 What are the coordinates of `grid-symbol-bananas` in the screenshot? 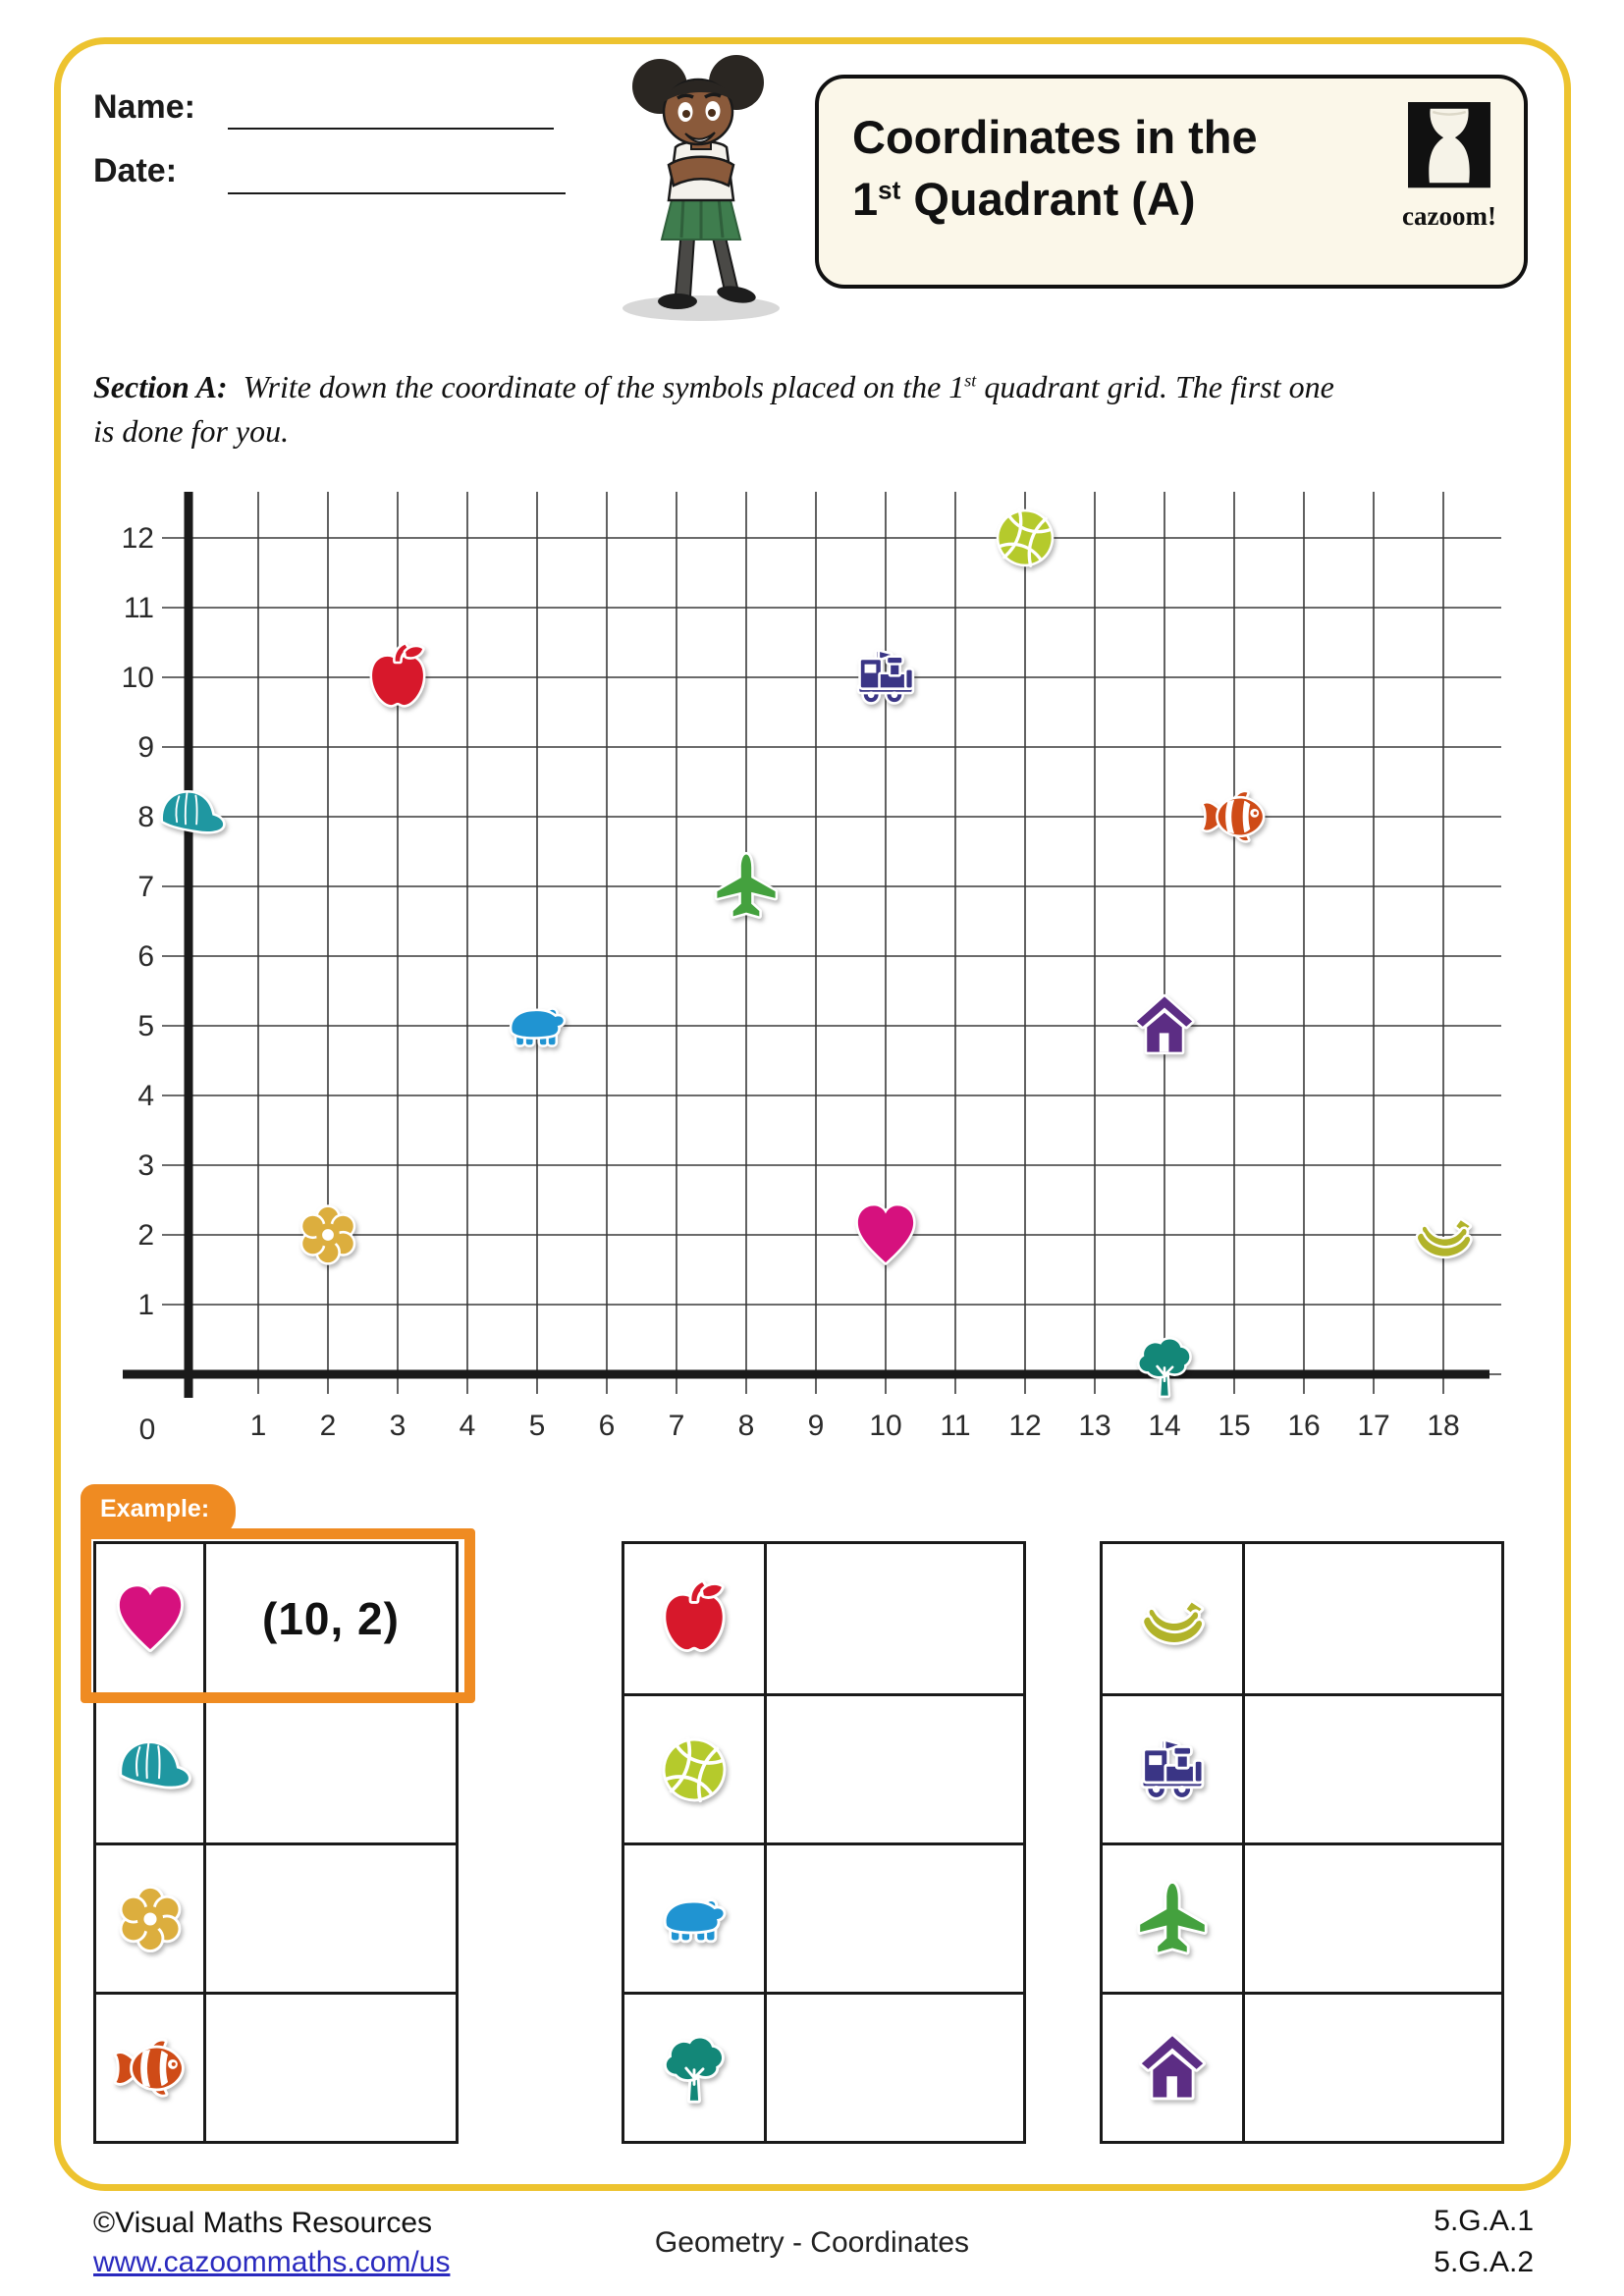 It's located at (1443, 1235).